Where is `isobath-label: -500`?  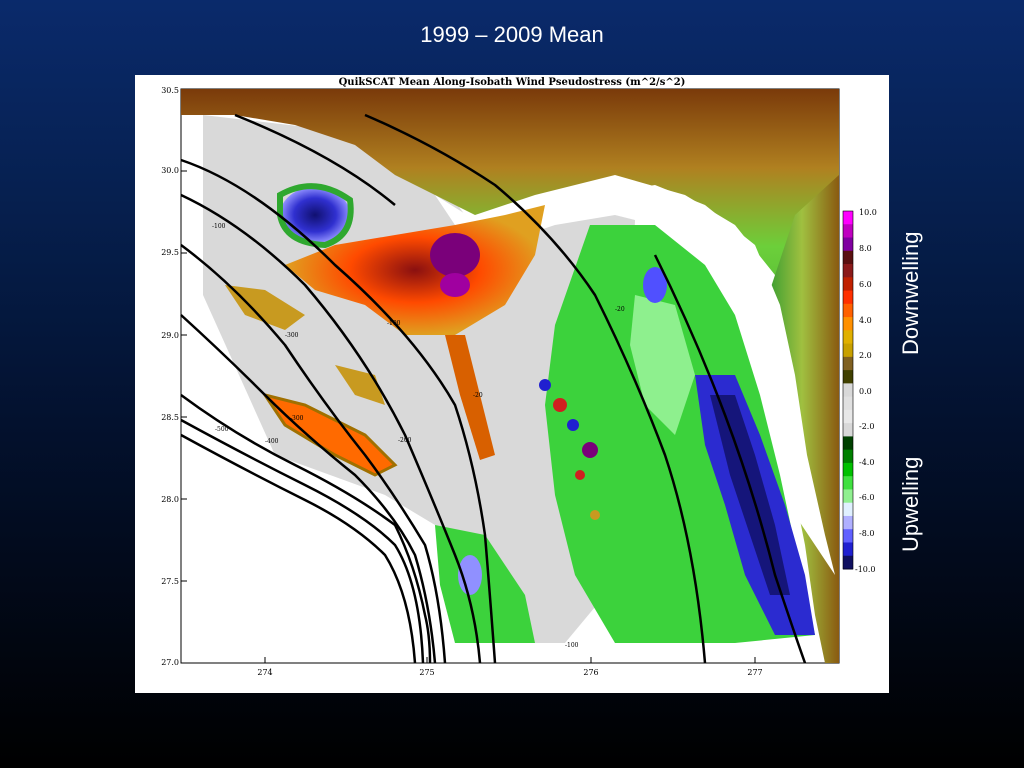
isobath-label: -500 is located at coordinates (222, 429).